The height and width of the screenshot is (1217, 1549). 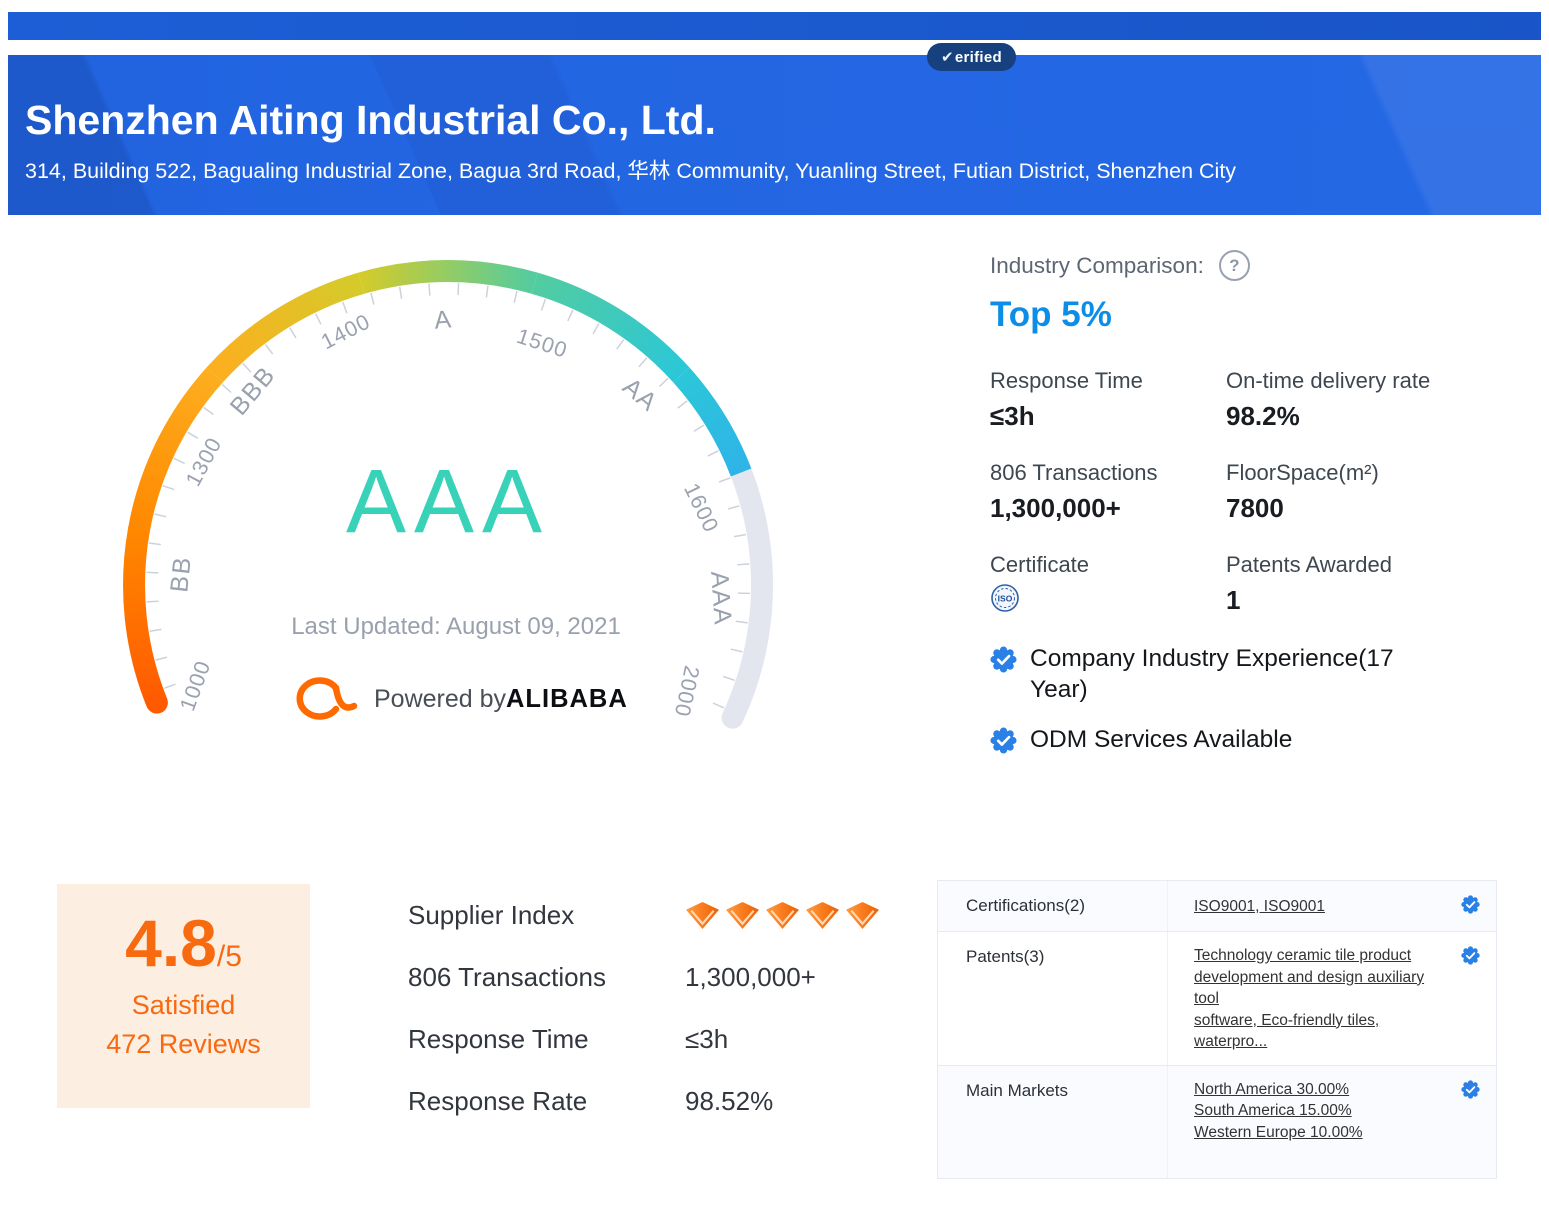 What do you see at coordinates (1222, 739) in the screenshot?
I see `badge-odm-services: ODM Services Available` at bounding box center [1222, 739].